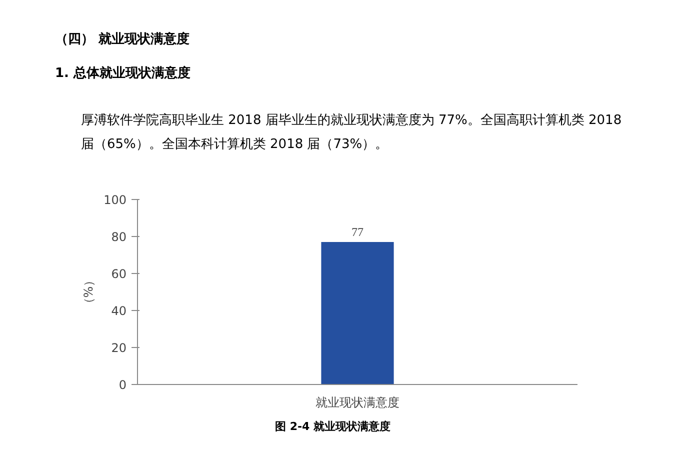 This screenshot has width=697, height=451. I want to click on y-tick-label: 0, so click(122, 385).